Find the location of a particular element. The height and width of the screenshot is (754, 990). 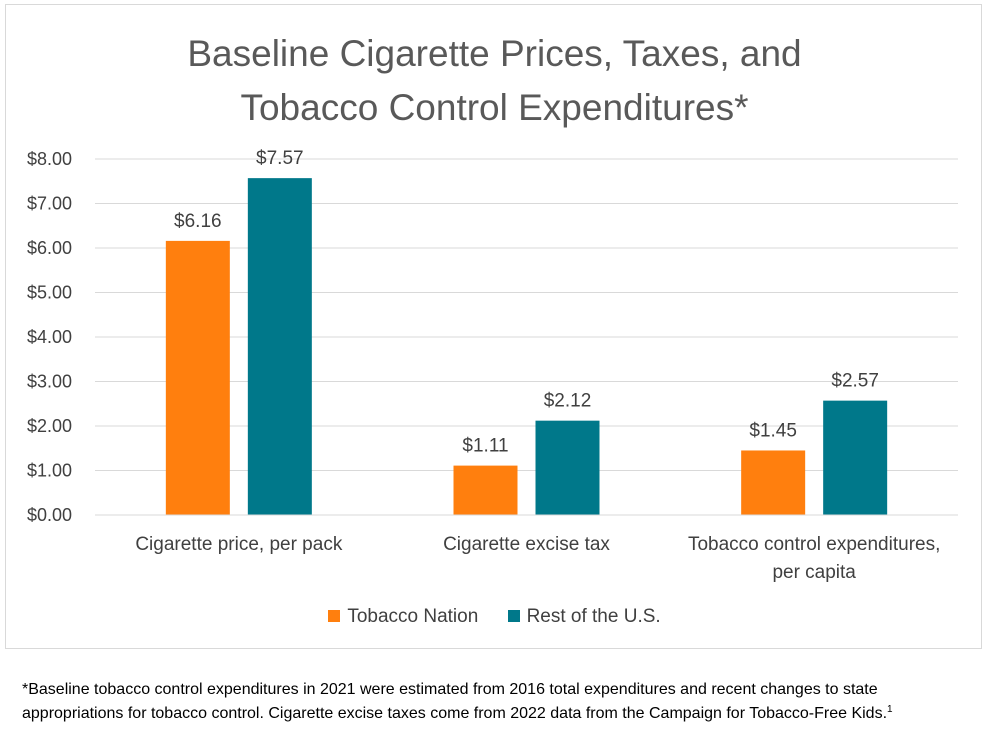

y-tick-label: $2.00 is located at coordinates (49, 426).